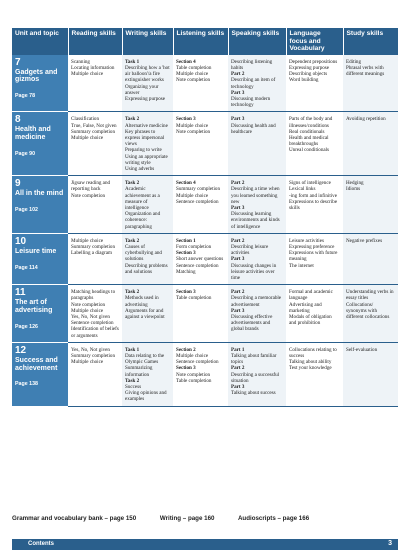  What do you see at coordinates (252, 64) in the screenshot?
I see `cell-text: Describing listening habits` at bounding box center [252, 64].